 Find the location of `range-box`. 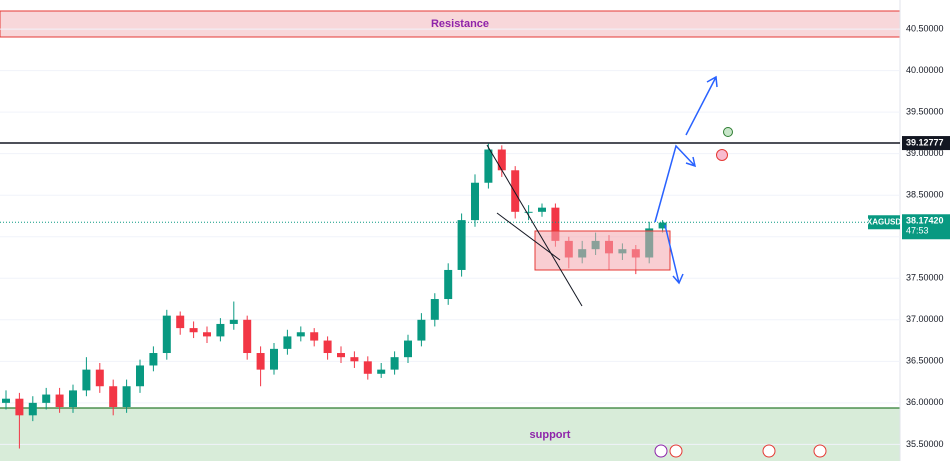

range-box is located at coordinates (602, 250).